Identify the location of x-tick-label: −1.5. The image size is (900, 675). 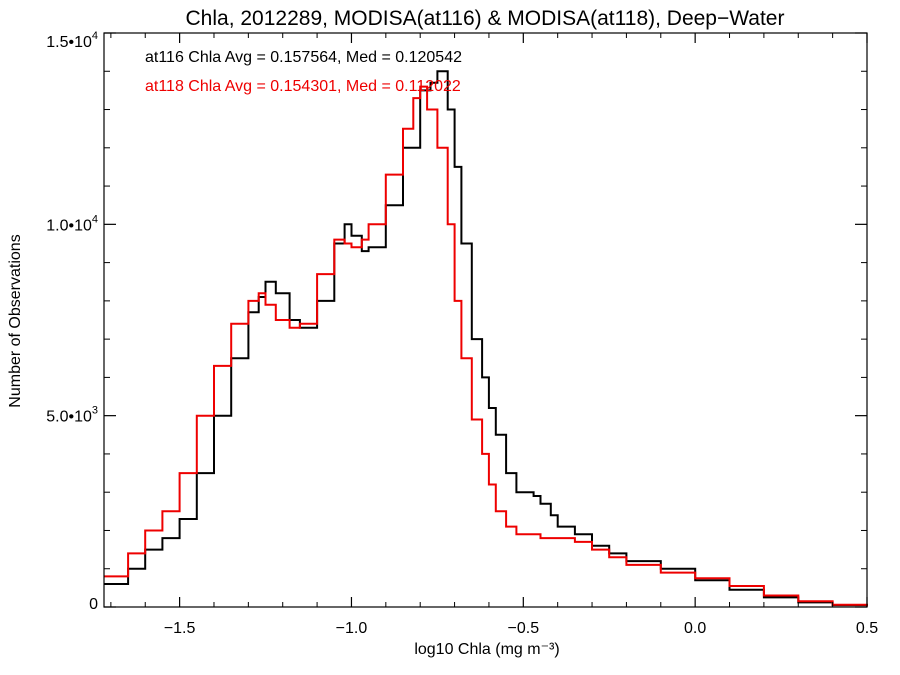
(180, 628).